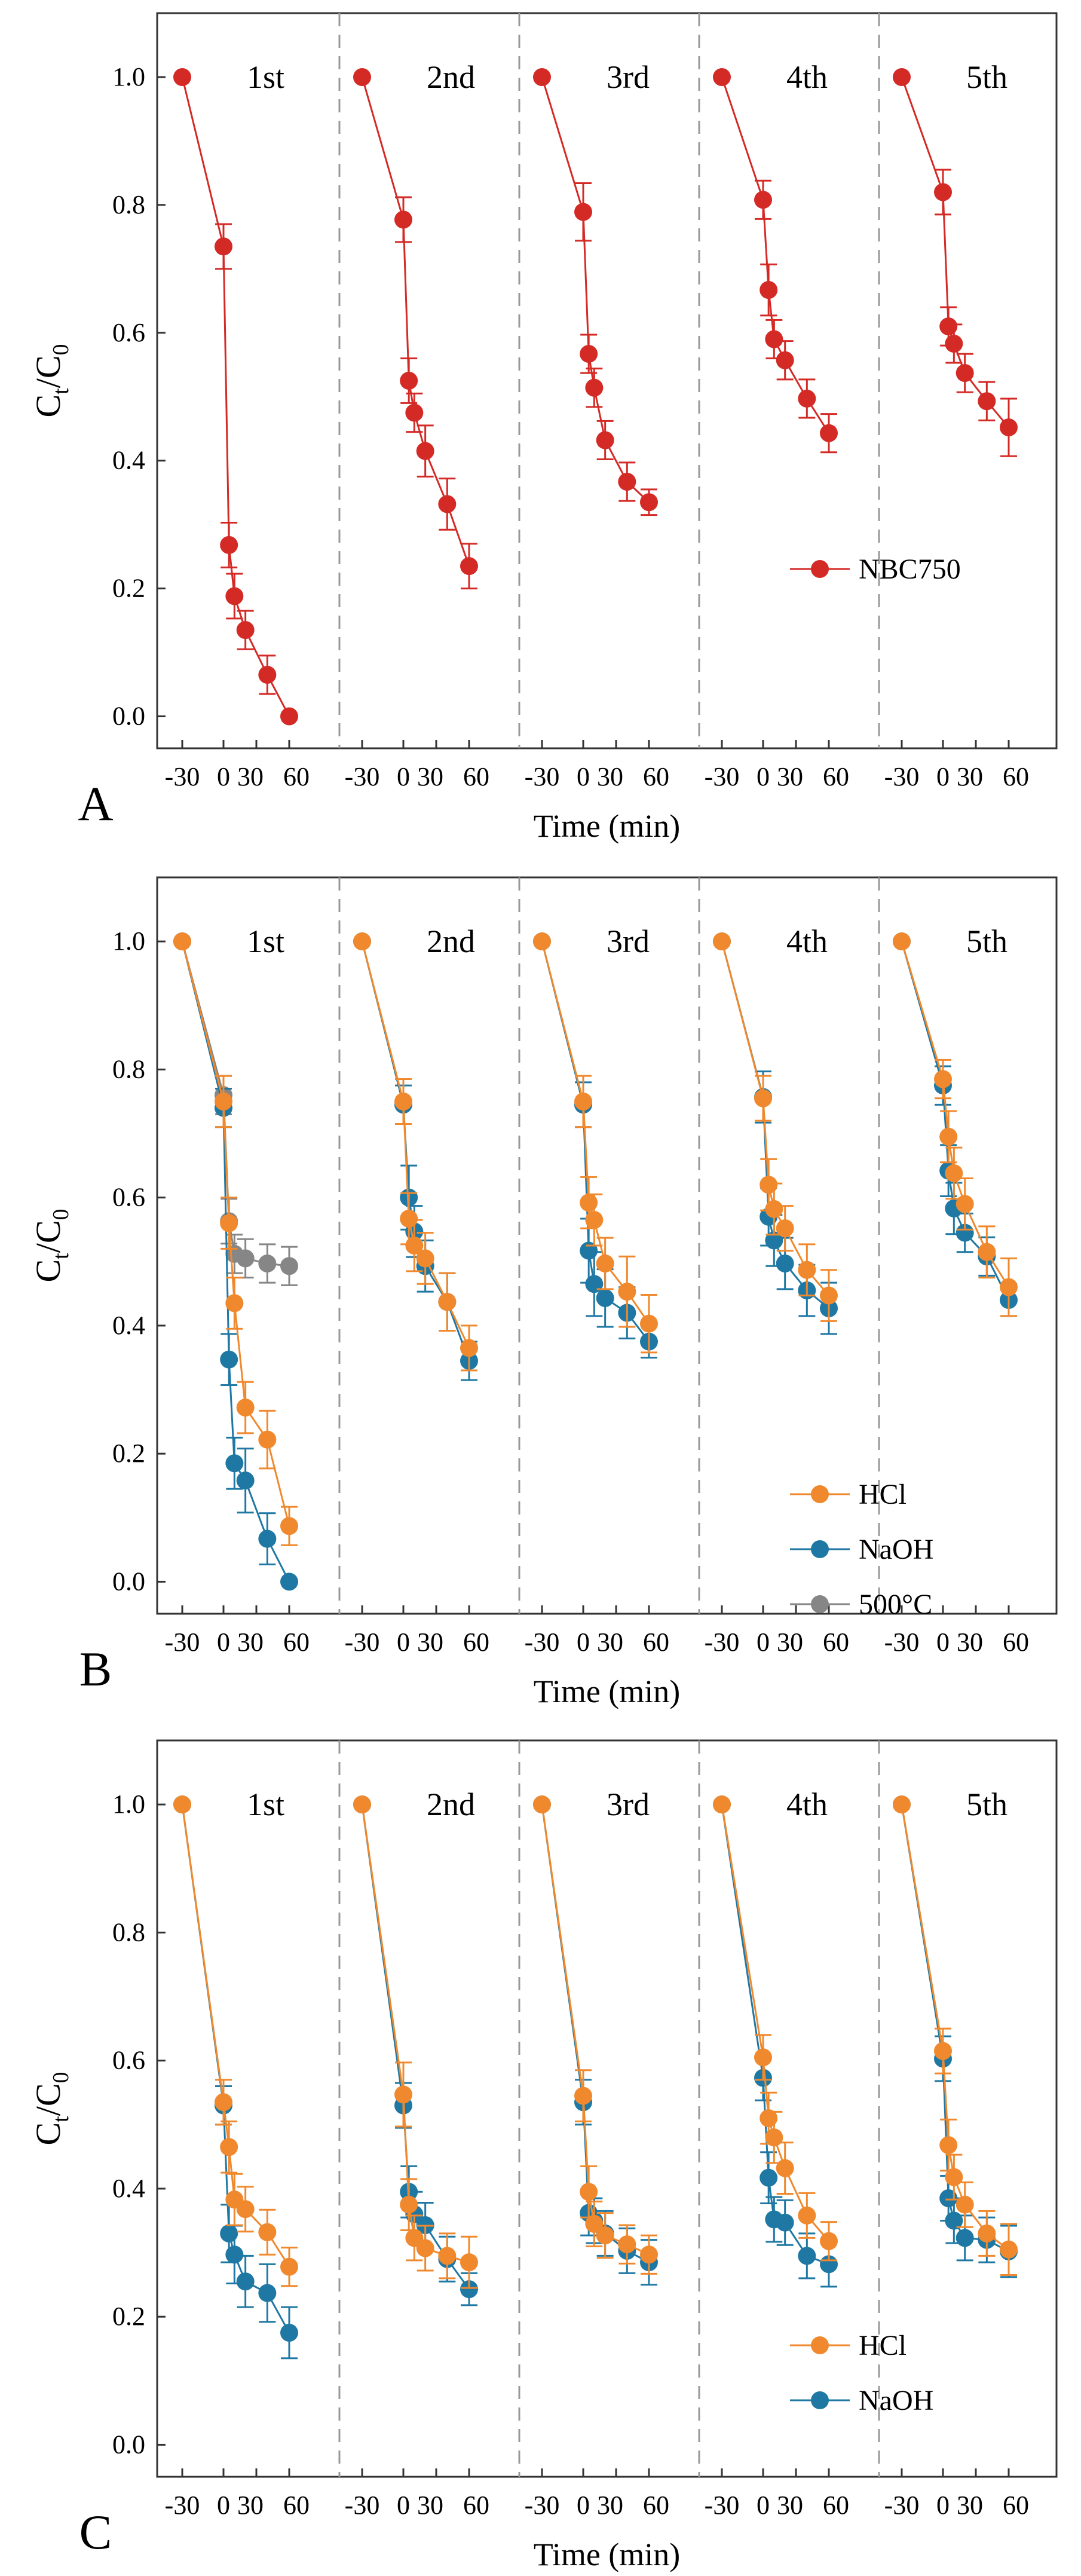  Describe the element at coordinates (595, 2042) in the screenshot. I see `series-HCl` at that location.